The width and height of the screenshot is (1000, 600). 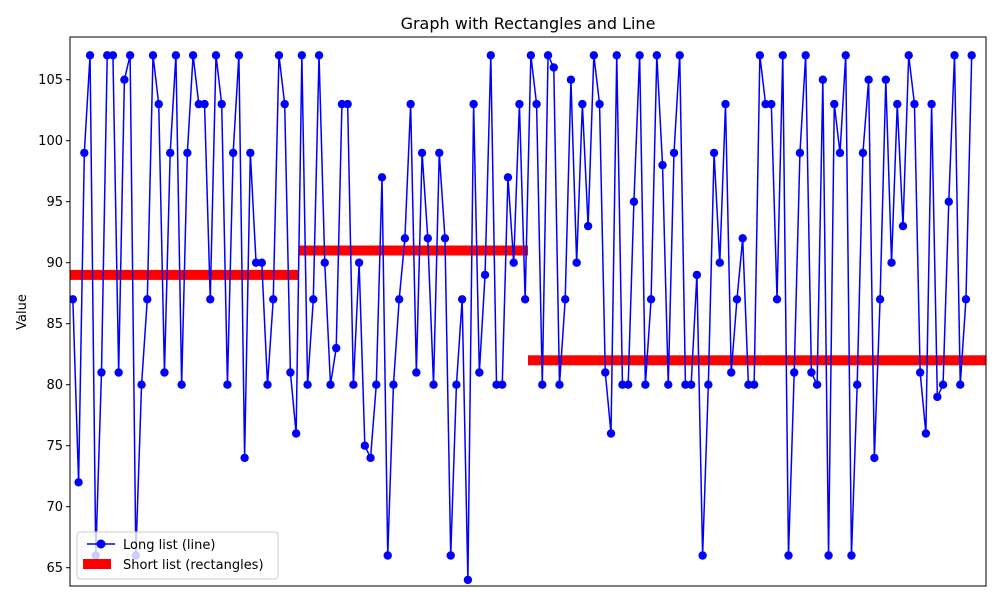 What do you see at coordinates (101, 544) in the screenshot?
I see `legend-marker-swatch` at bounding box center [101, 544].